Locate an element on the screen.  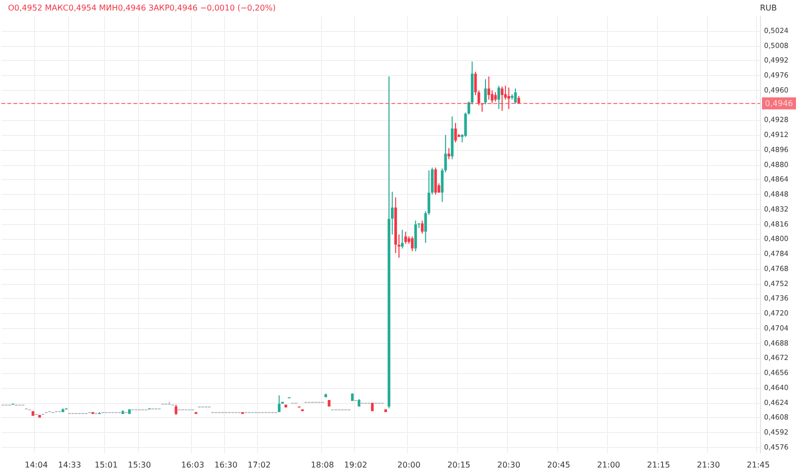
x-tick-label: 14:04 is located at coordinates (36, 464).